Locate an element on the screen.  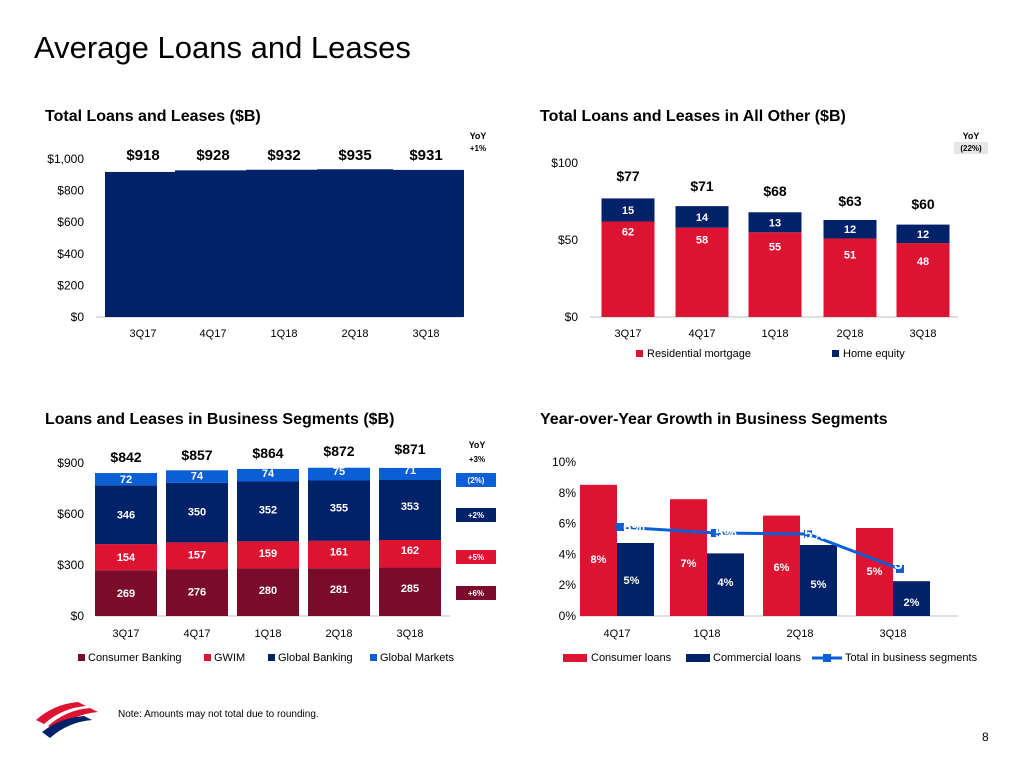
growth-x-tick: 1Q18 is located at coordinates (707, 634).